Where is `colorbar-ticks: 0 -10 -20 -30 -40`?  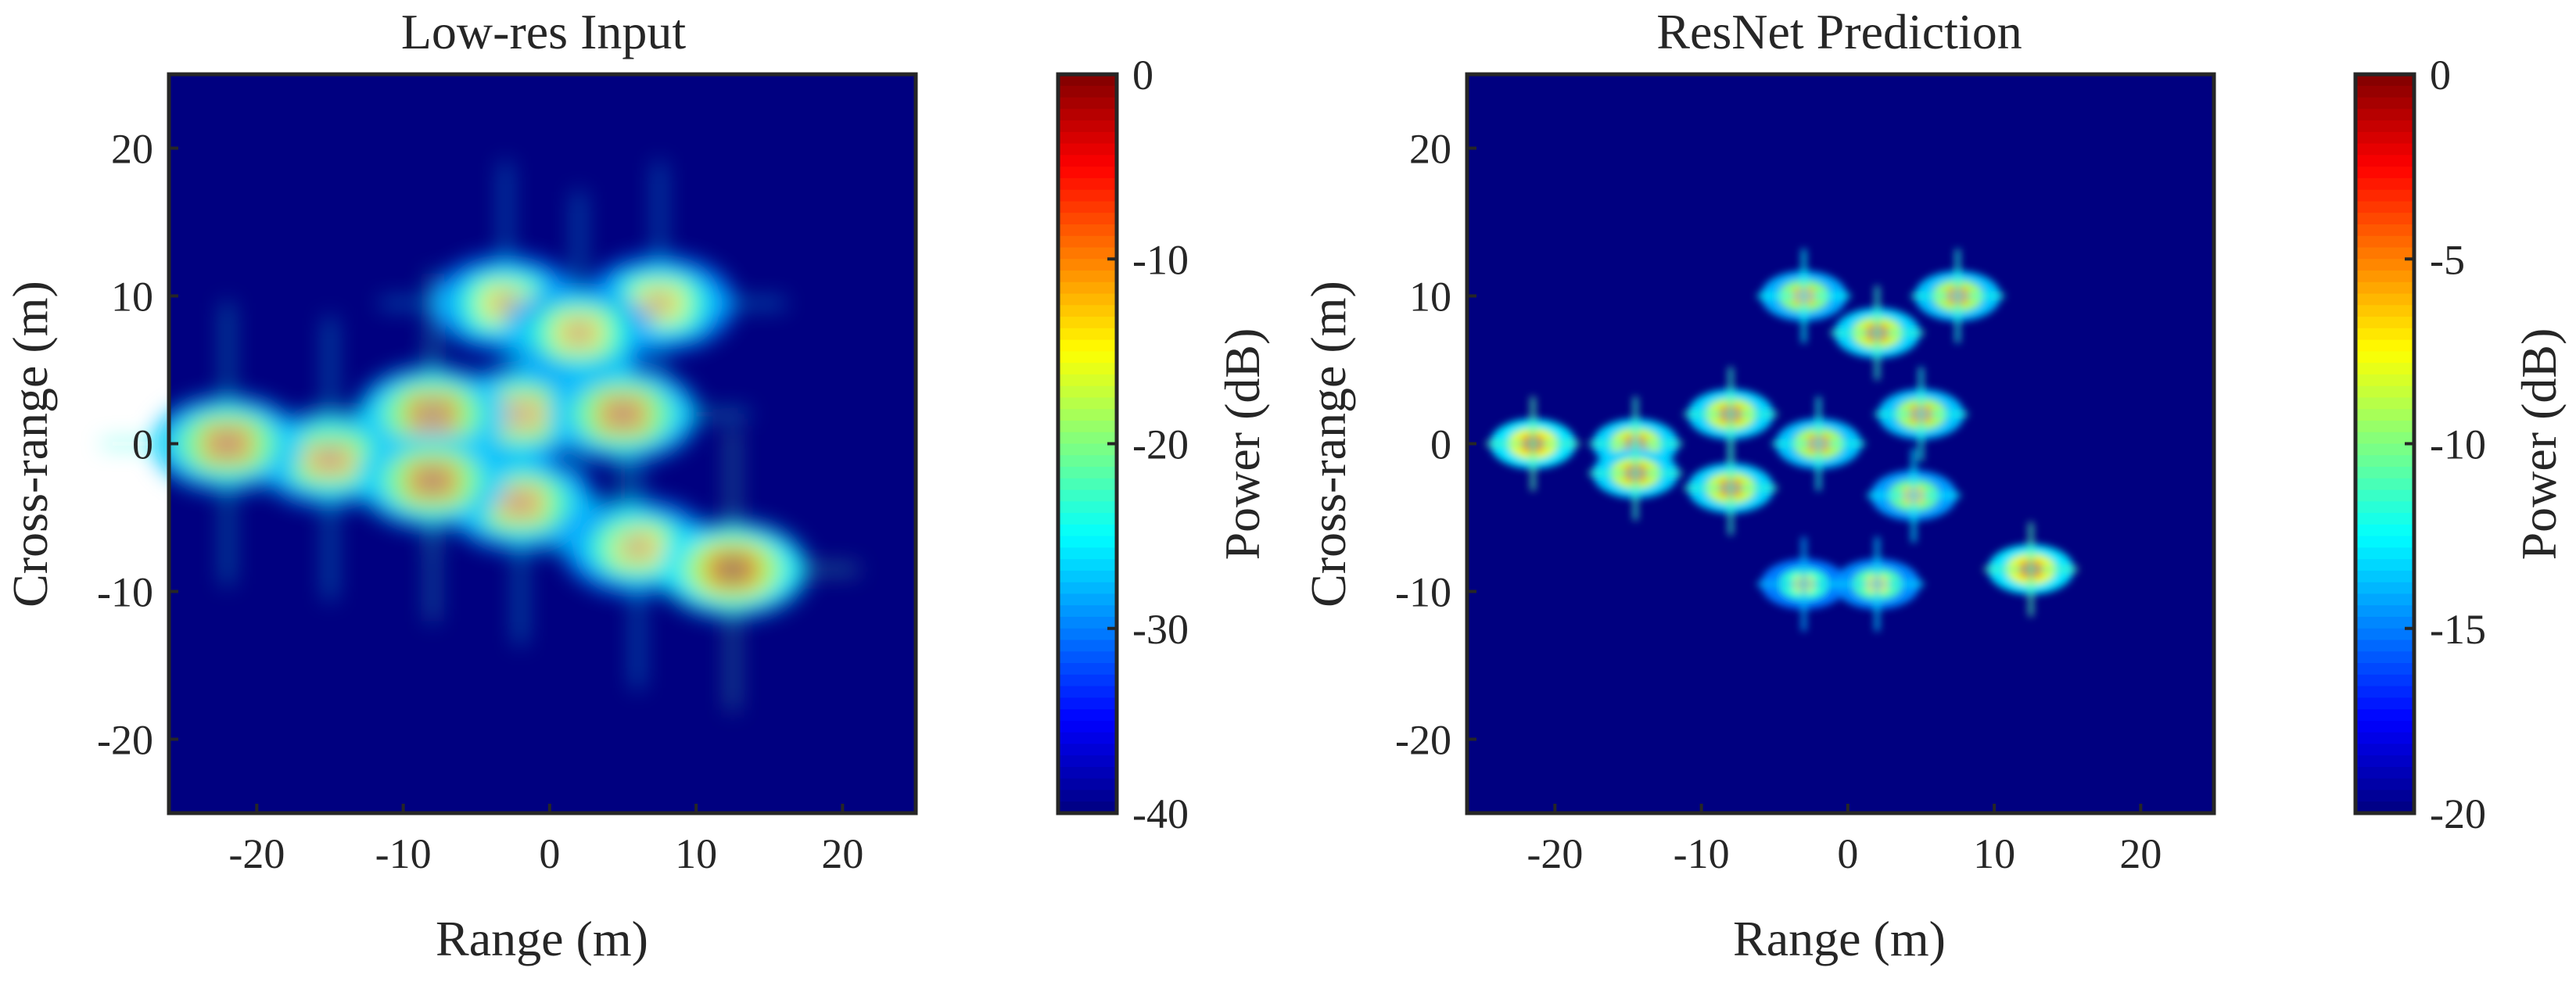 colorbar-ticks: 0 -10 -20 -30 -40 is located at coordinates (1148, 444).